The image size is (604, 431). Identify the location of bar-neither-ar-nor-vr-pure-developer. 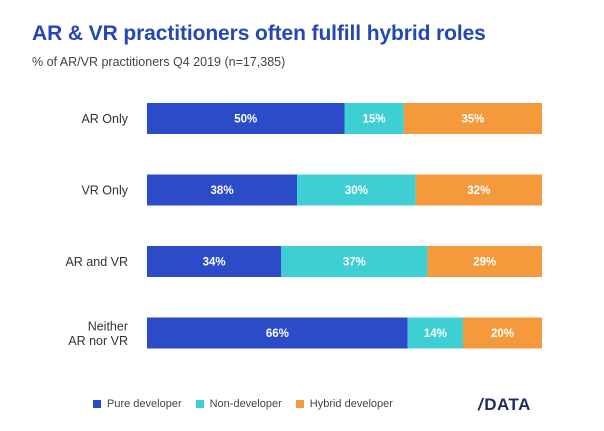
(277, 333).